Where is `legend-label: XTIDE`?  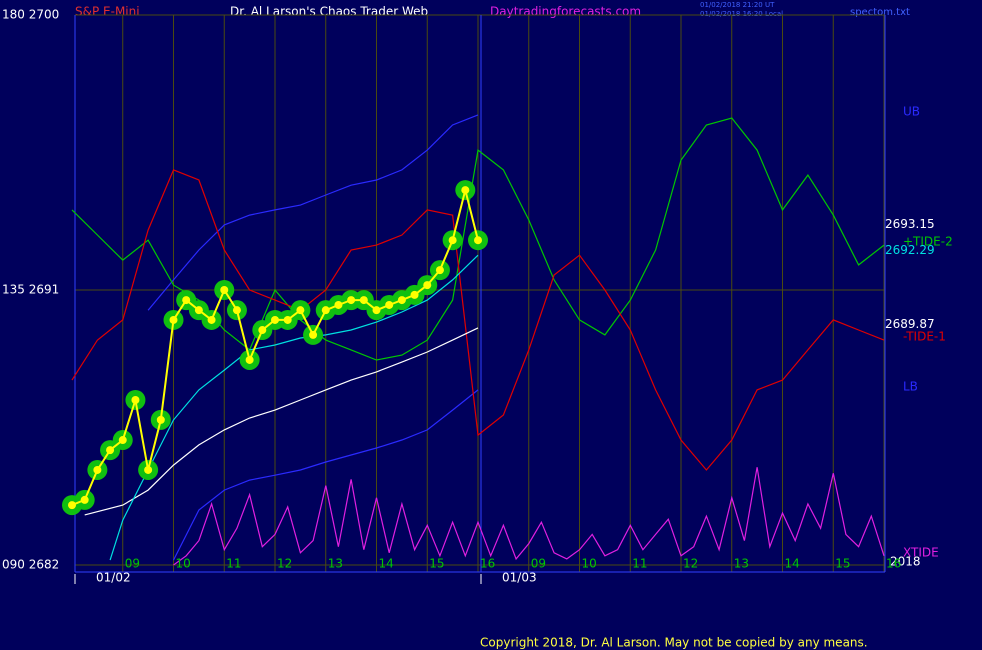 legend-label: XTIDE is located at coordinates (921, 552).